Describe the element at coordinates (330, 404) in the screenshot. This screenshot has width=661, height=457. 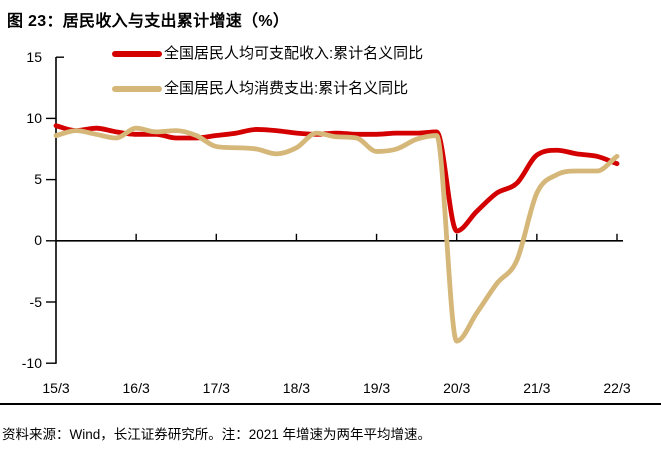
I see `footer-divider` at that location.